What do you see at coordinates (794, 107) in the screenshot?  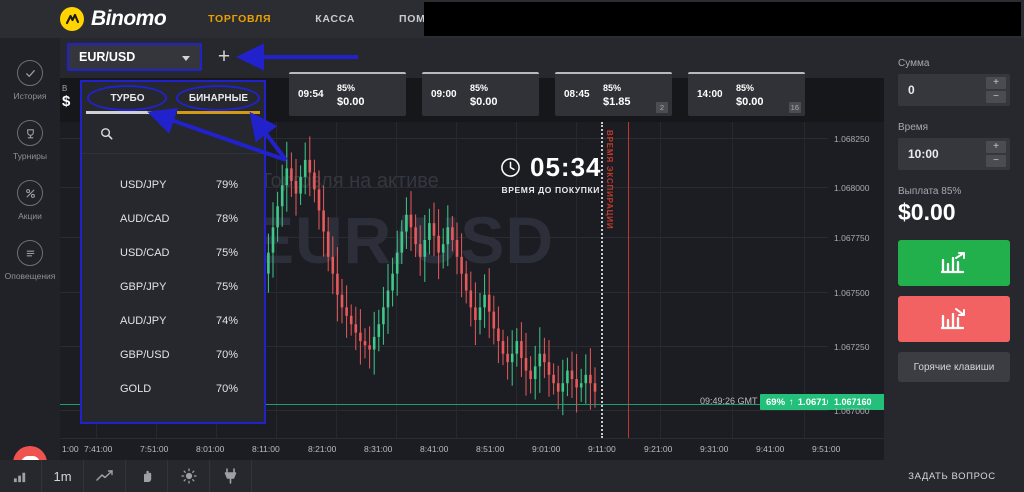 I see `deal-count-badge: 16` at bounding box center [794, 107].